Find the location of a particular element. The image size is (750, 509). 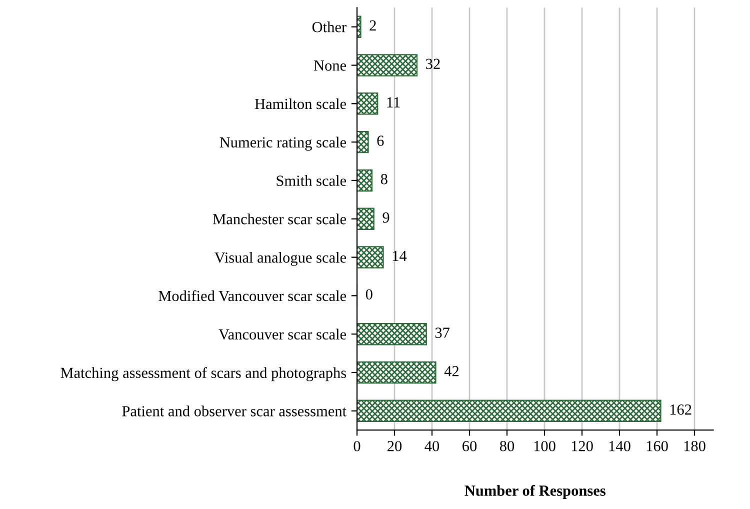

x-tick-label: 120 is located at coordinates (582, 446).